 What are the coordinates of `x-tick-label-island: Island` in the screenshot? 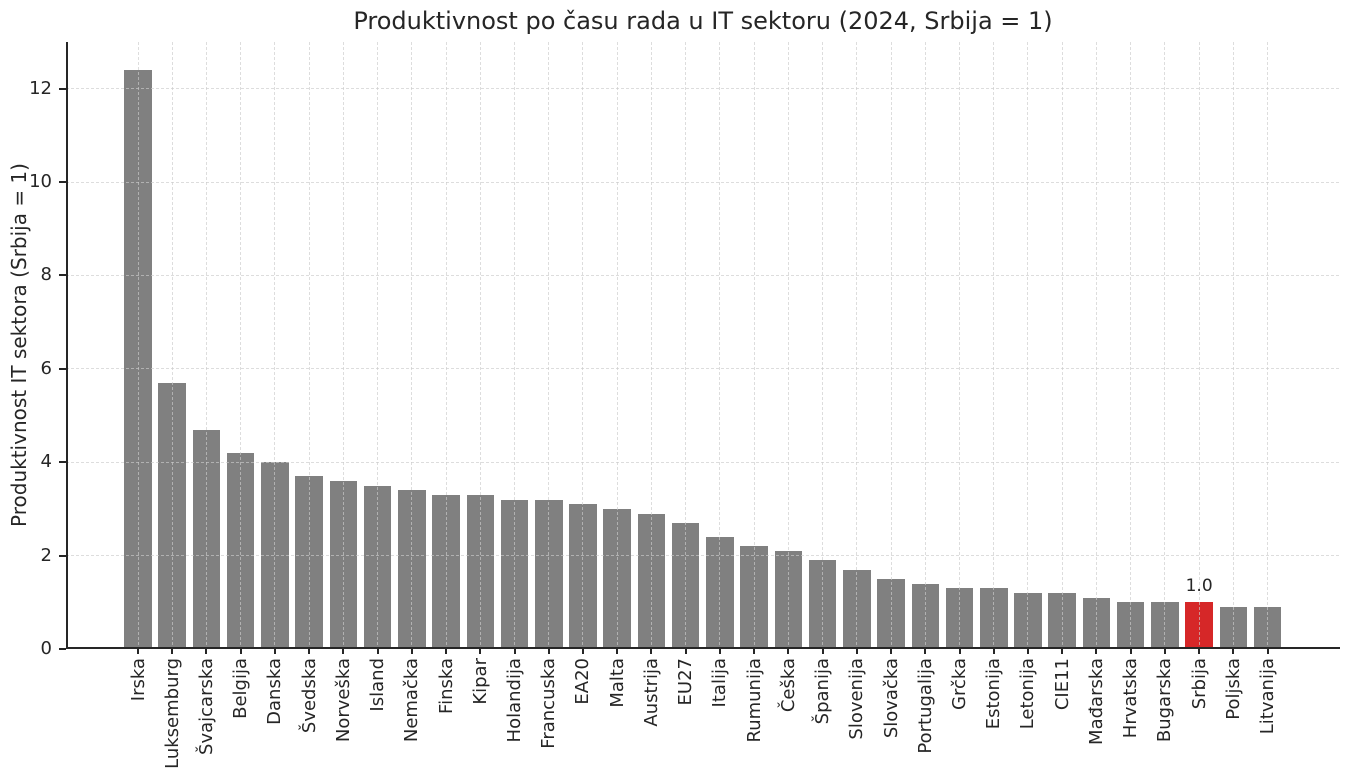 It's located at (378, 685).